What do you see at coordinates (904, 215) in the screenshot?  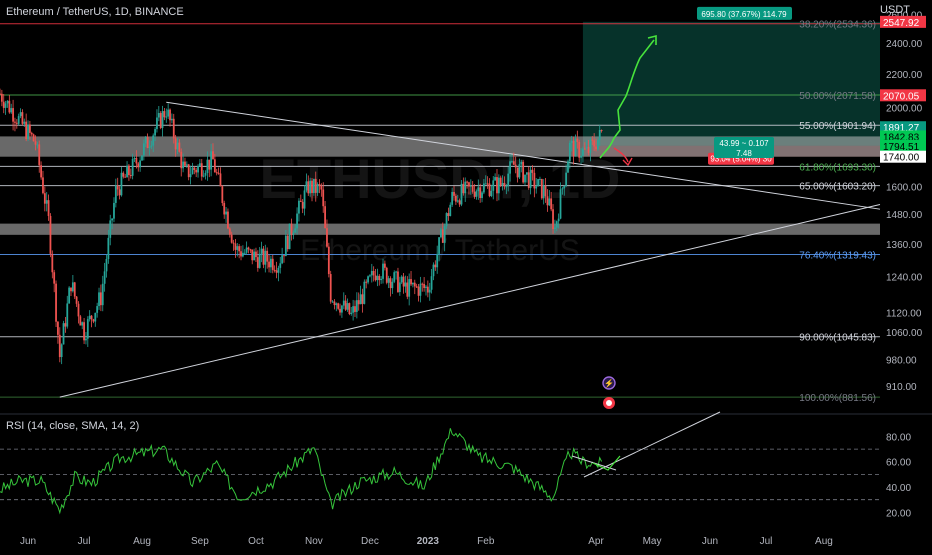 I see `price-axis-tick: 1480.00` at bounding box center [904, 215].